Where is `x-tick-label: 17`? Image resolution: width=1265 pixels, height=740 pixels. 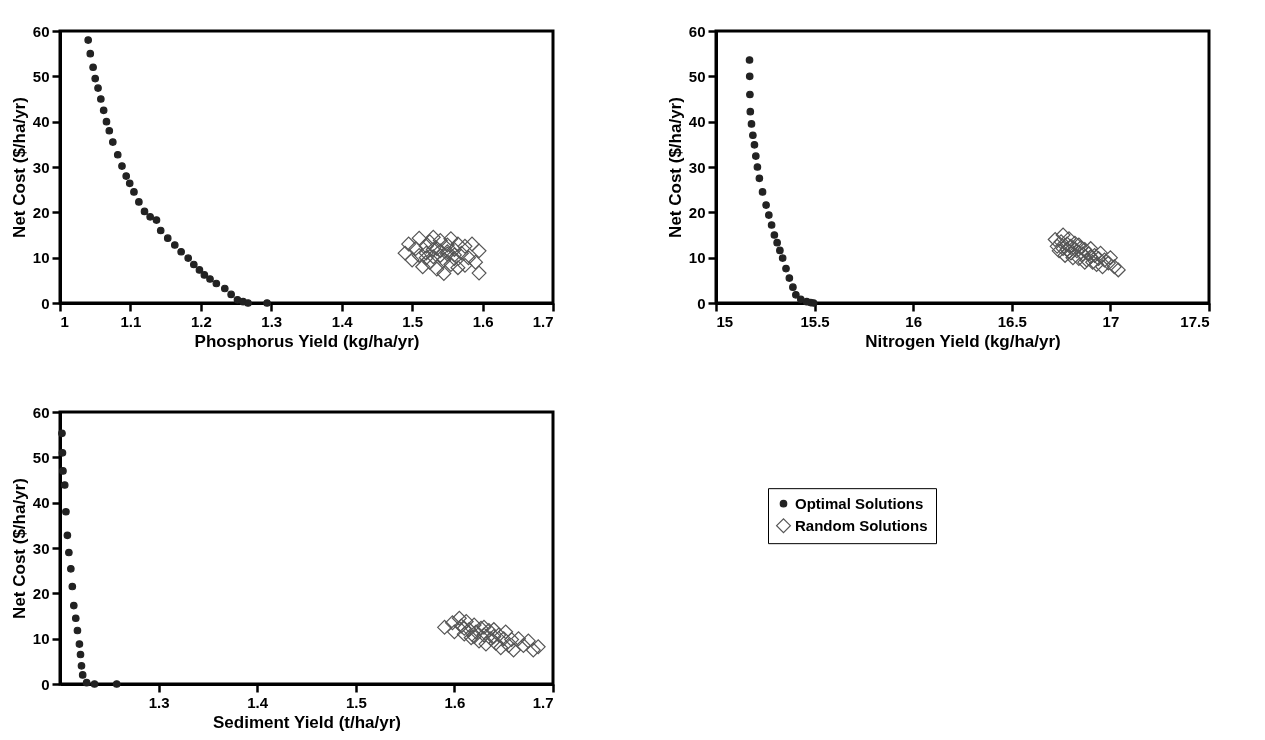 x-tick-label: 17 is located at coordinates (1111, 321).